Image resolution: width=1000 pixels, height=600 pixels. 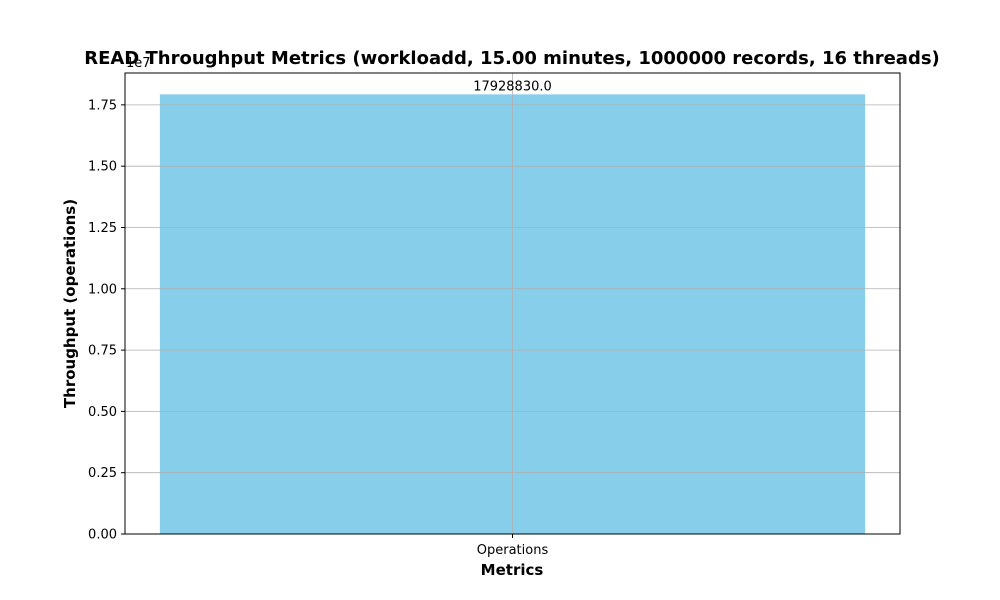 What do you see at coordinates (138, 63) in the screenshot?
I see `y-axis-offset-label: 1e7` at bounding box center [138, 63].